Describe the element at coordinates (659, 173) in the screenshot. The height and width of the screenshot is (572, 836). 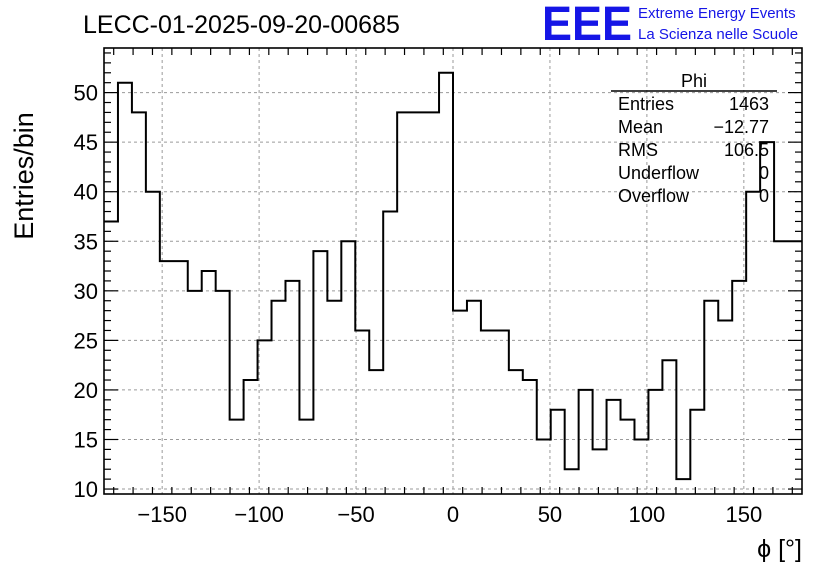
I see `stats-label-underflow: Underflow` at that location.